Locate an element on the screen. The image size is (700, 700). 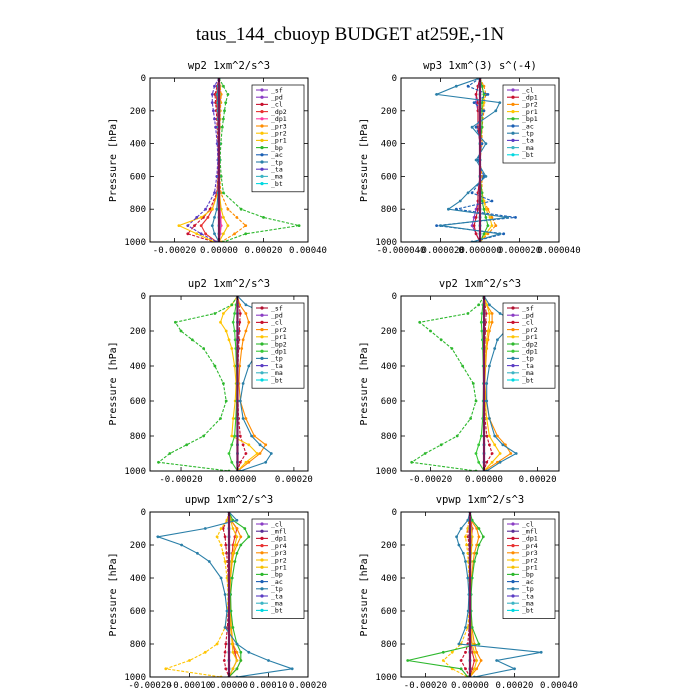
x-tick-label: -0.000020 is located at coordinates (440, 251).